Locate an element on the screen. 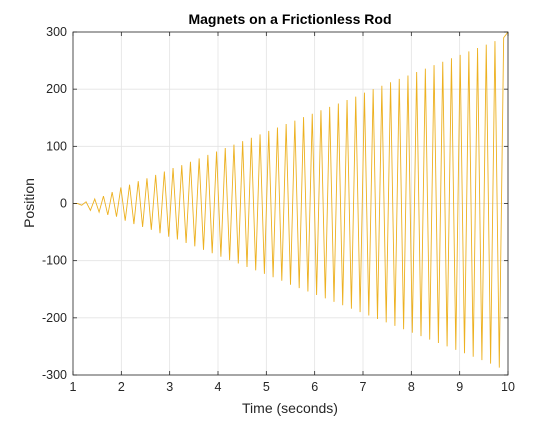  y-tick-label: -300 is located at coordinates (54, 375).